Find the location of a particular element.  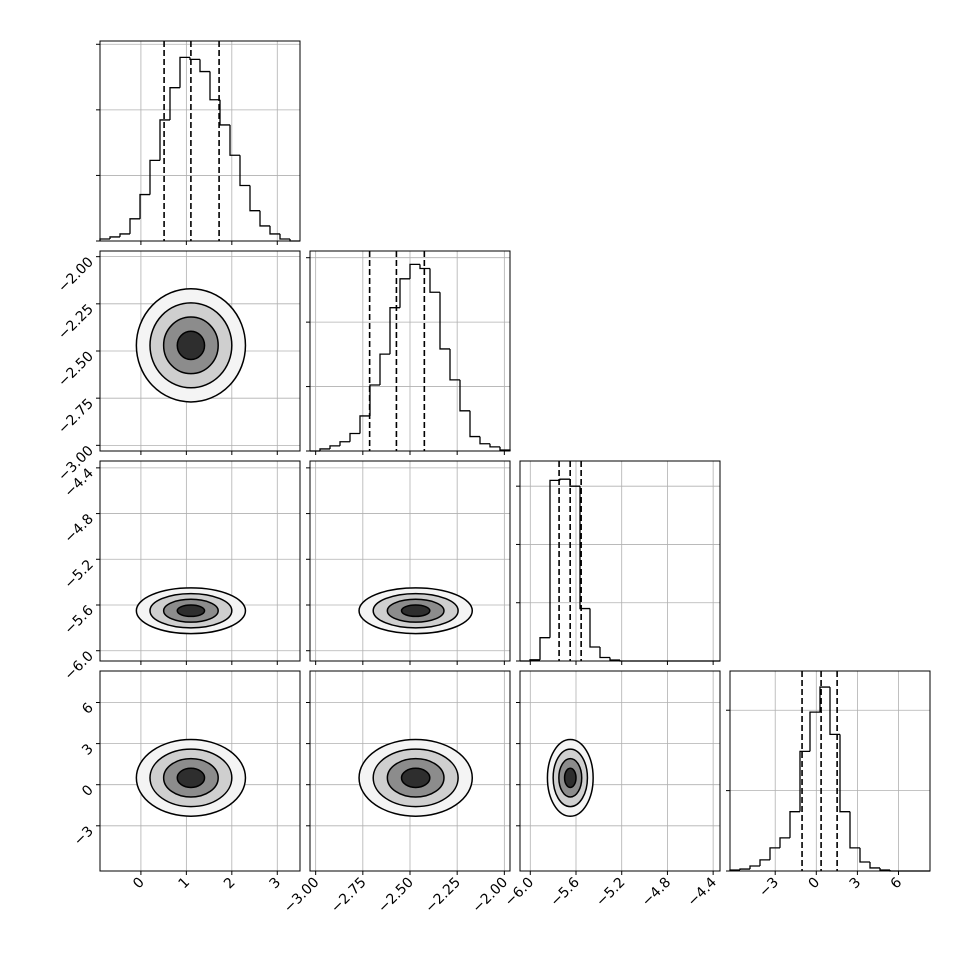

y-tick-label: −5.2 is located at coordinates (78, 574).